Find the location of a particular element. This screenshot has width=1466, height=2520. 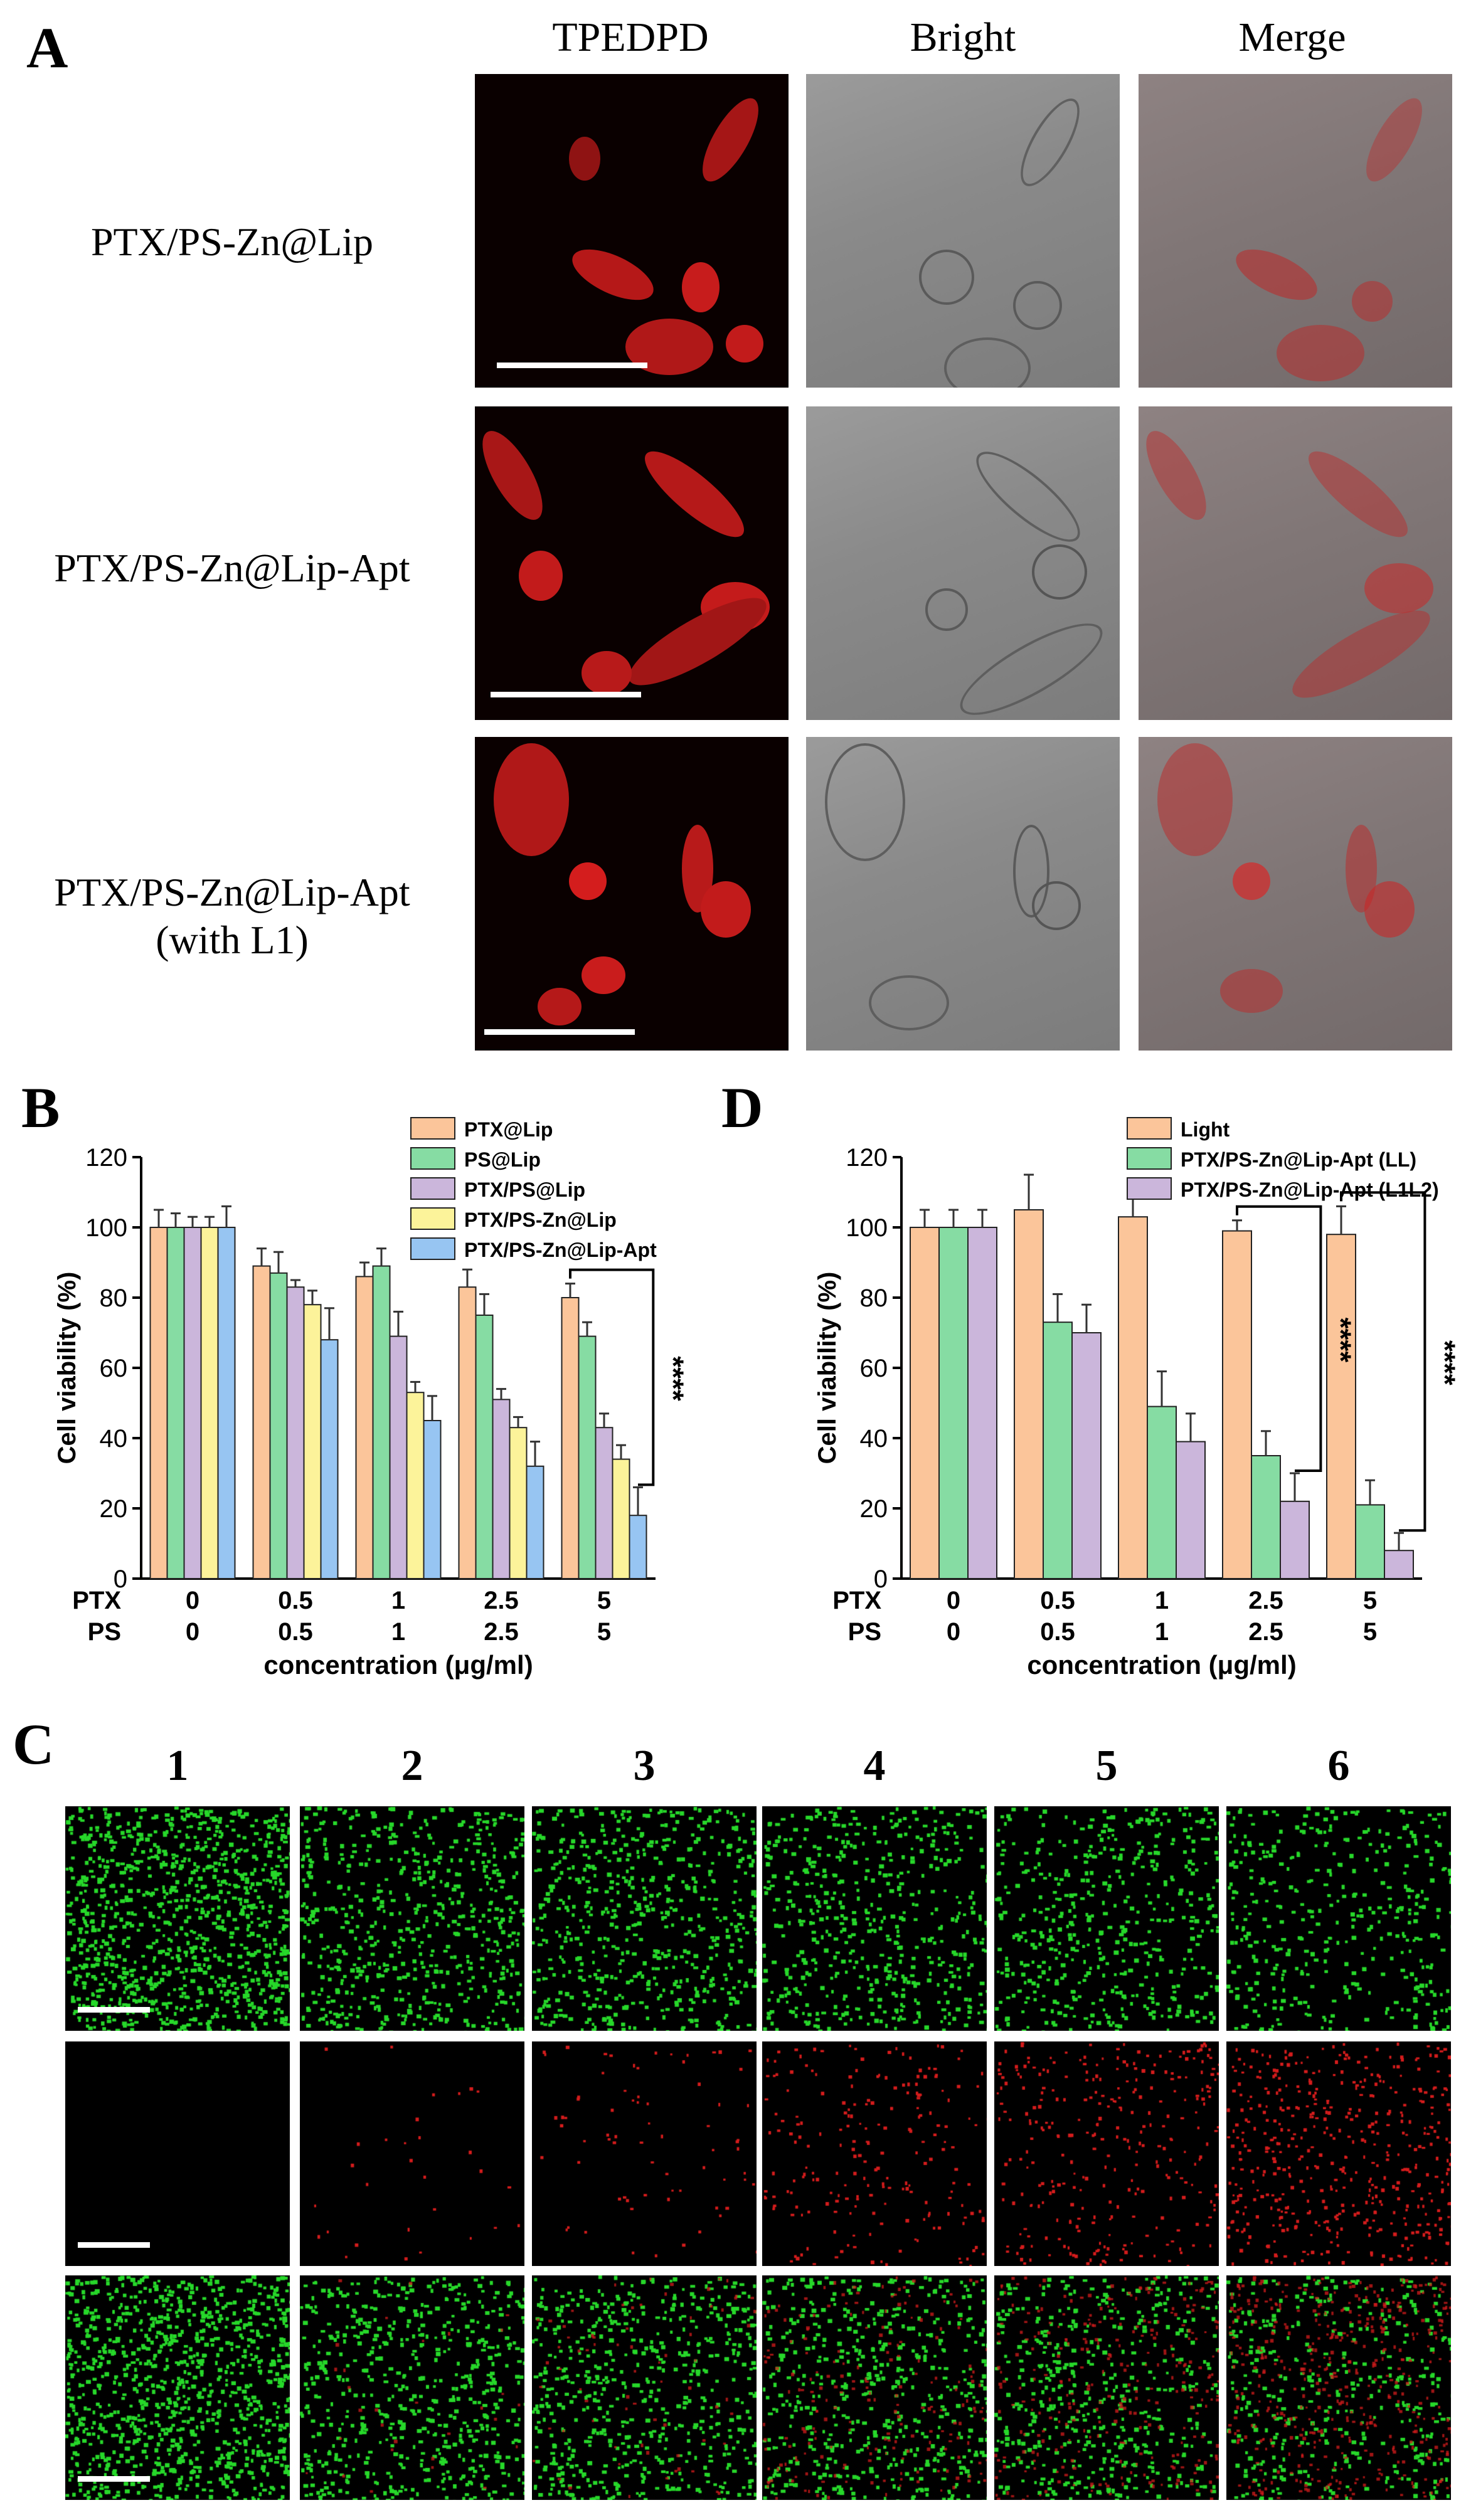

micrograph-bright-row1 is located at coordinates (963, 231).